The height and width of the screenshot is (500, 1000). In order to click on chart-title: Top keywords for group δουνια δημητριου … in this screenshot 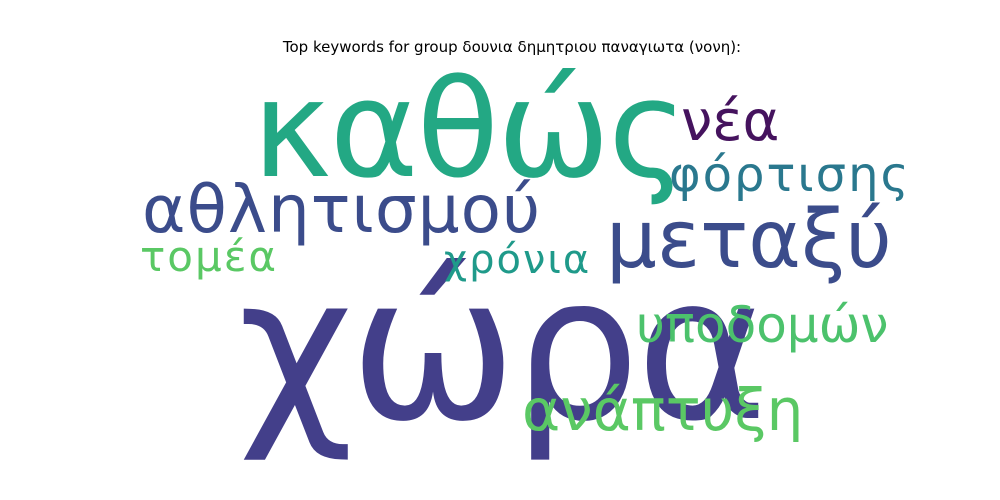, I will do `click(512, 47)`.